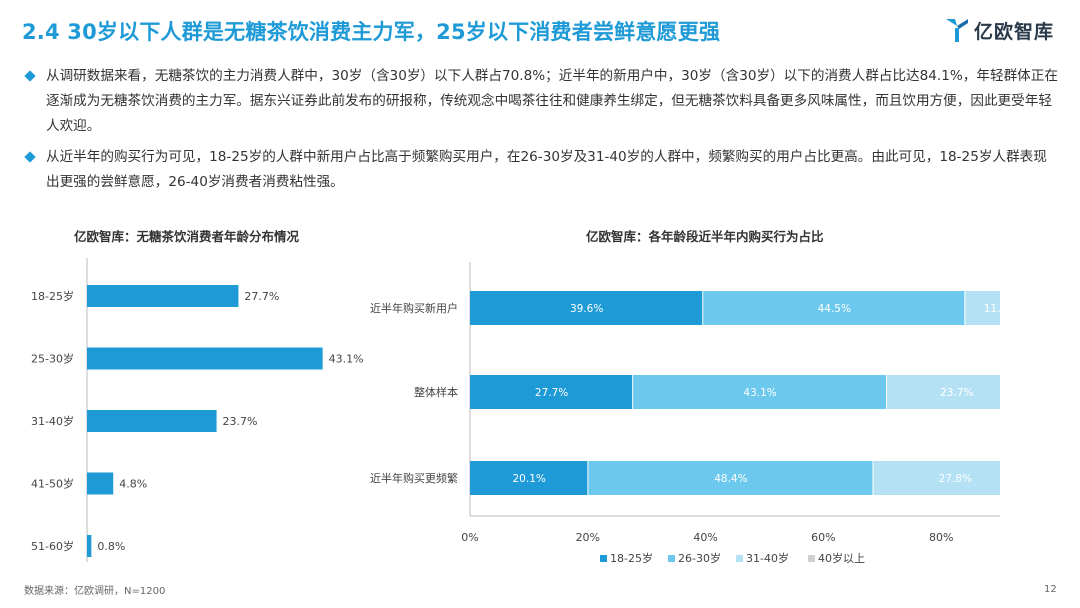  What do you see at coordinates (941, 537) in the screenshot?
I see `x-tick-label: 80%` at bounding box center [941, 537].